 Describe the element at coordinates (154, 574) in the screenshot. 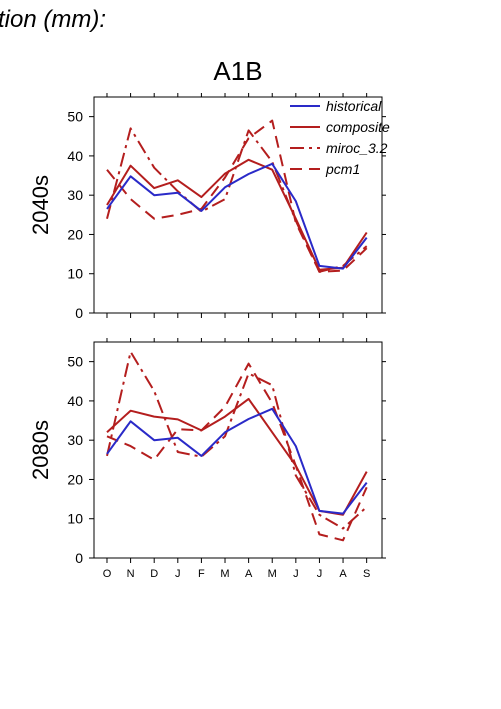

I see `x-tick-label: D` at that location.